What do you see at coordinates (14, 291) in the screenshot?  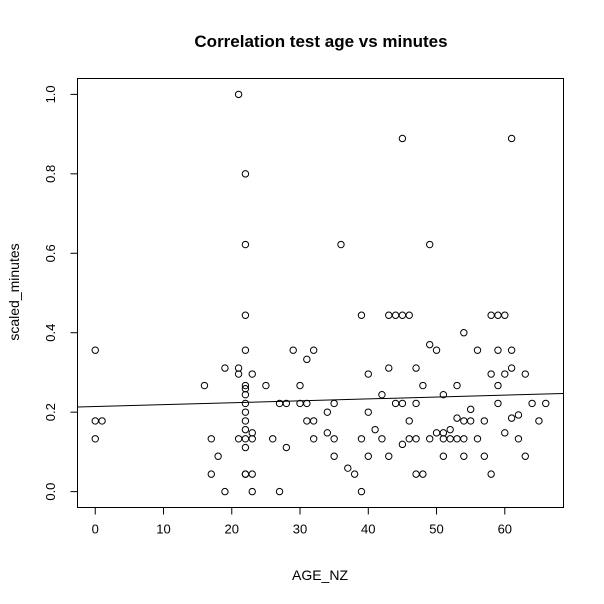 I see `y-axis-label: scaled_minutes` at bounding box center [14, 291].